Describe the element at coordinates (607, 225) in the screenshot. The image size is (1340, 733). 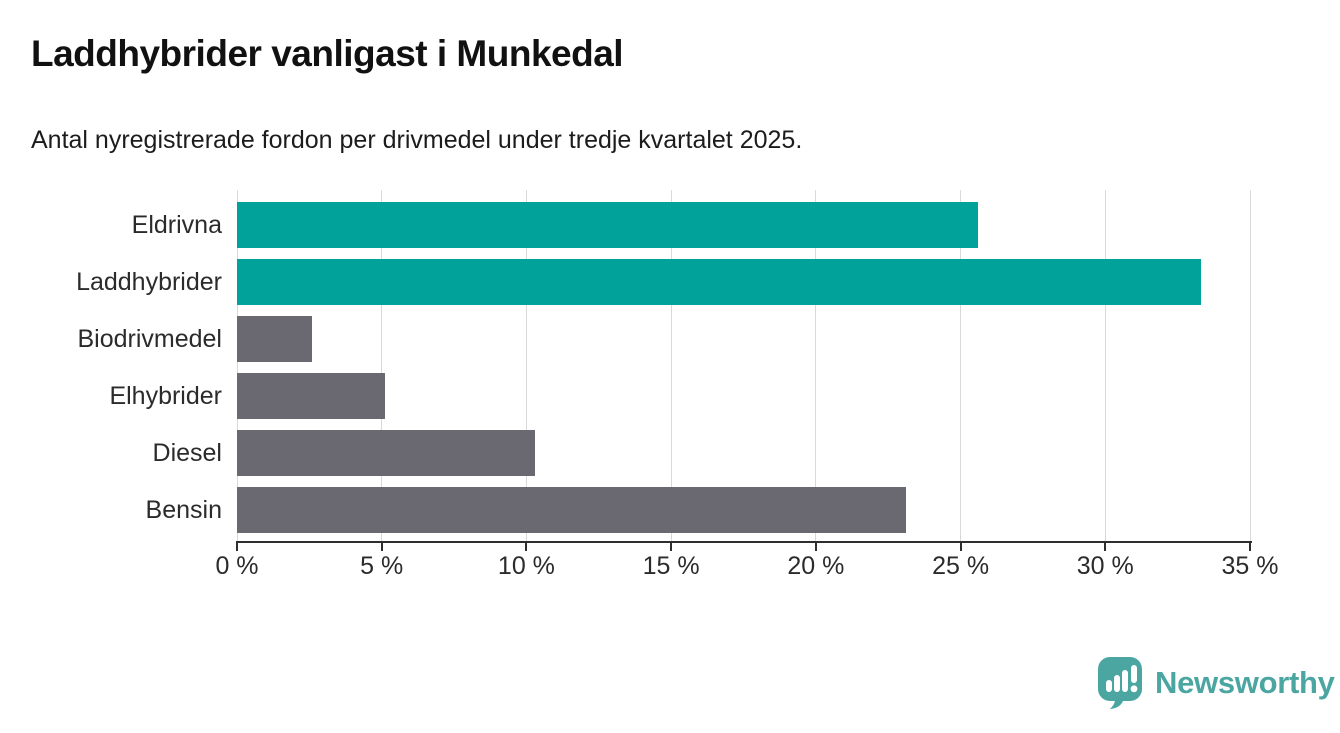
I see `bar-eldrivna` at that location.